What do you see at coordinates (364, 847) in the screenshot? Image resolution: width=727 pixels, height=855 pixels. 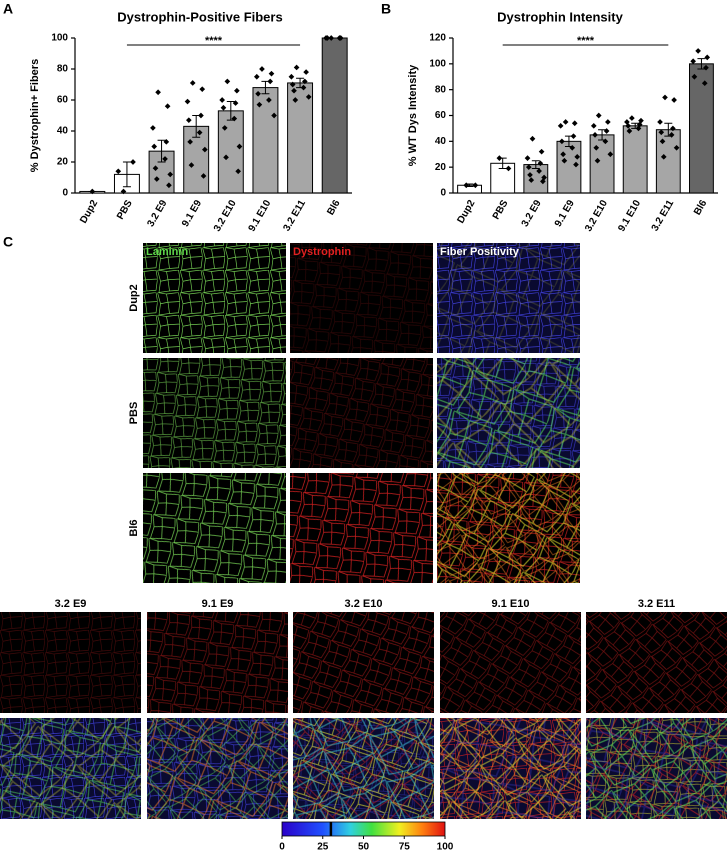 I see `colorbar-tick-label: 50` at bounding box center [364, 847].